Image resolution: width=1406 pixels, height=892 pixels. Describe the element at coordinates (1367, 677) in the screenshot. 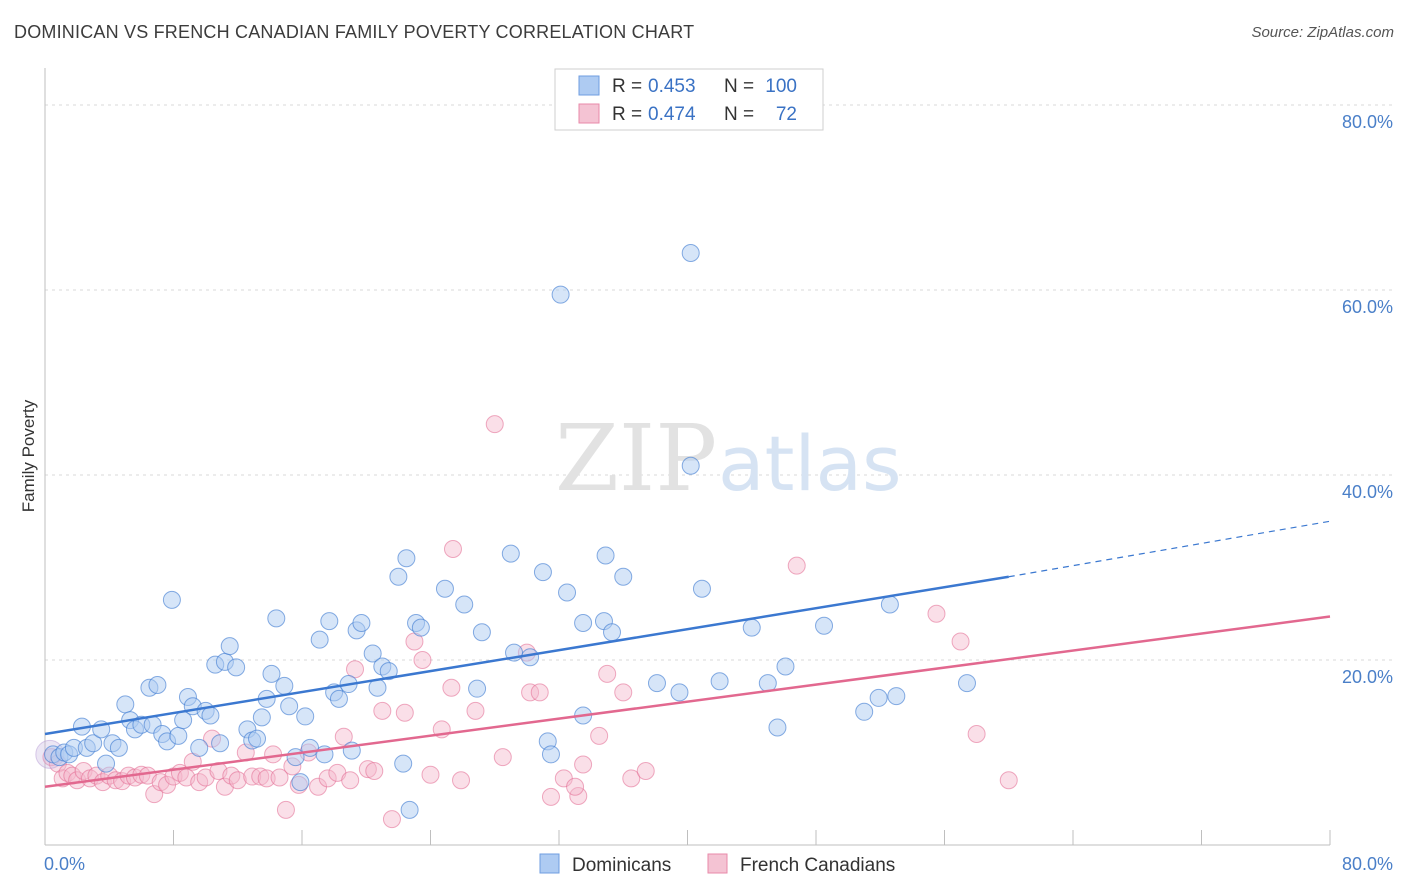

I see `y-tick-label: 20.0%` at that location.